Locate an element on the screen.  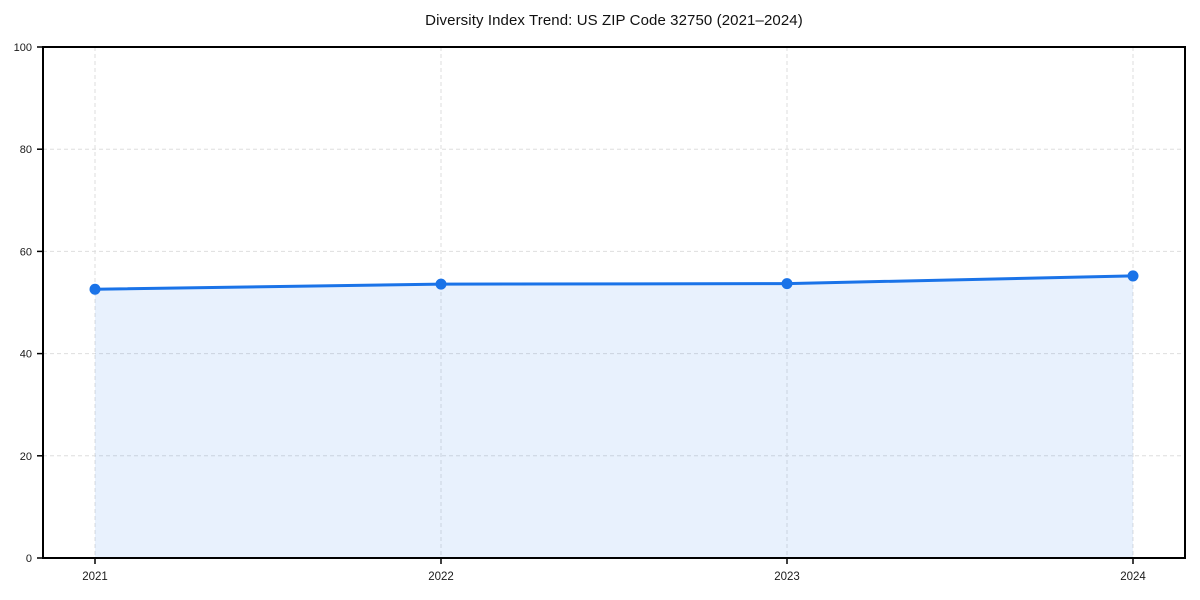
x-tick-label: 2024 is located at coordinates (1133, 577).